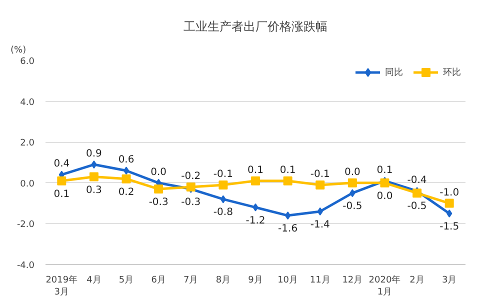 The width and height of the screenshot is (480, 300). I want to click on legend-label: 同比, so click(394, 72).